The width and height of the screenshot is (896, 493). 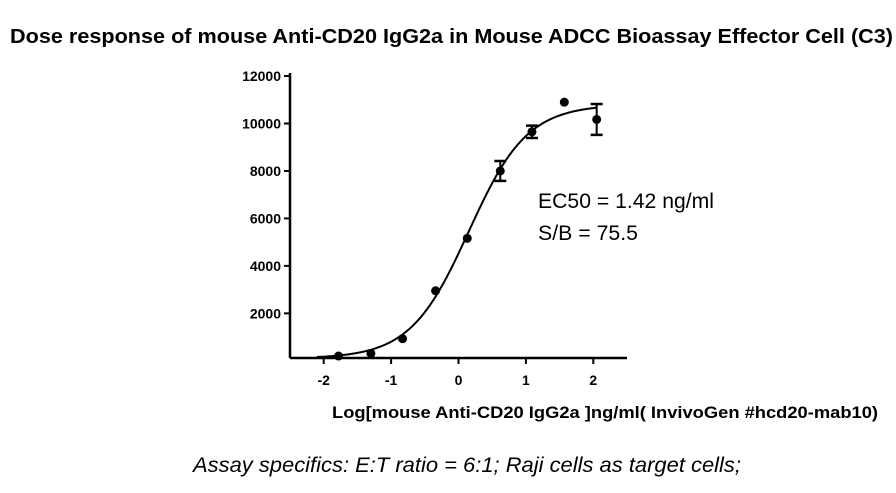 I want to click on x-tick-label: 0, so click(x=459, y=380).